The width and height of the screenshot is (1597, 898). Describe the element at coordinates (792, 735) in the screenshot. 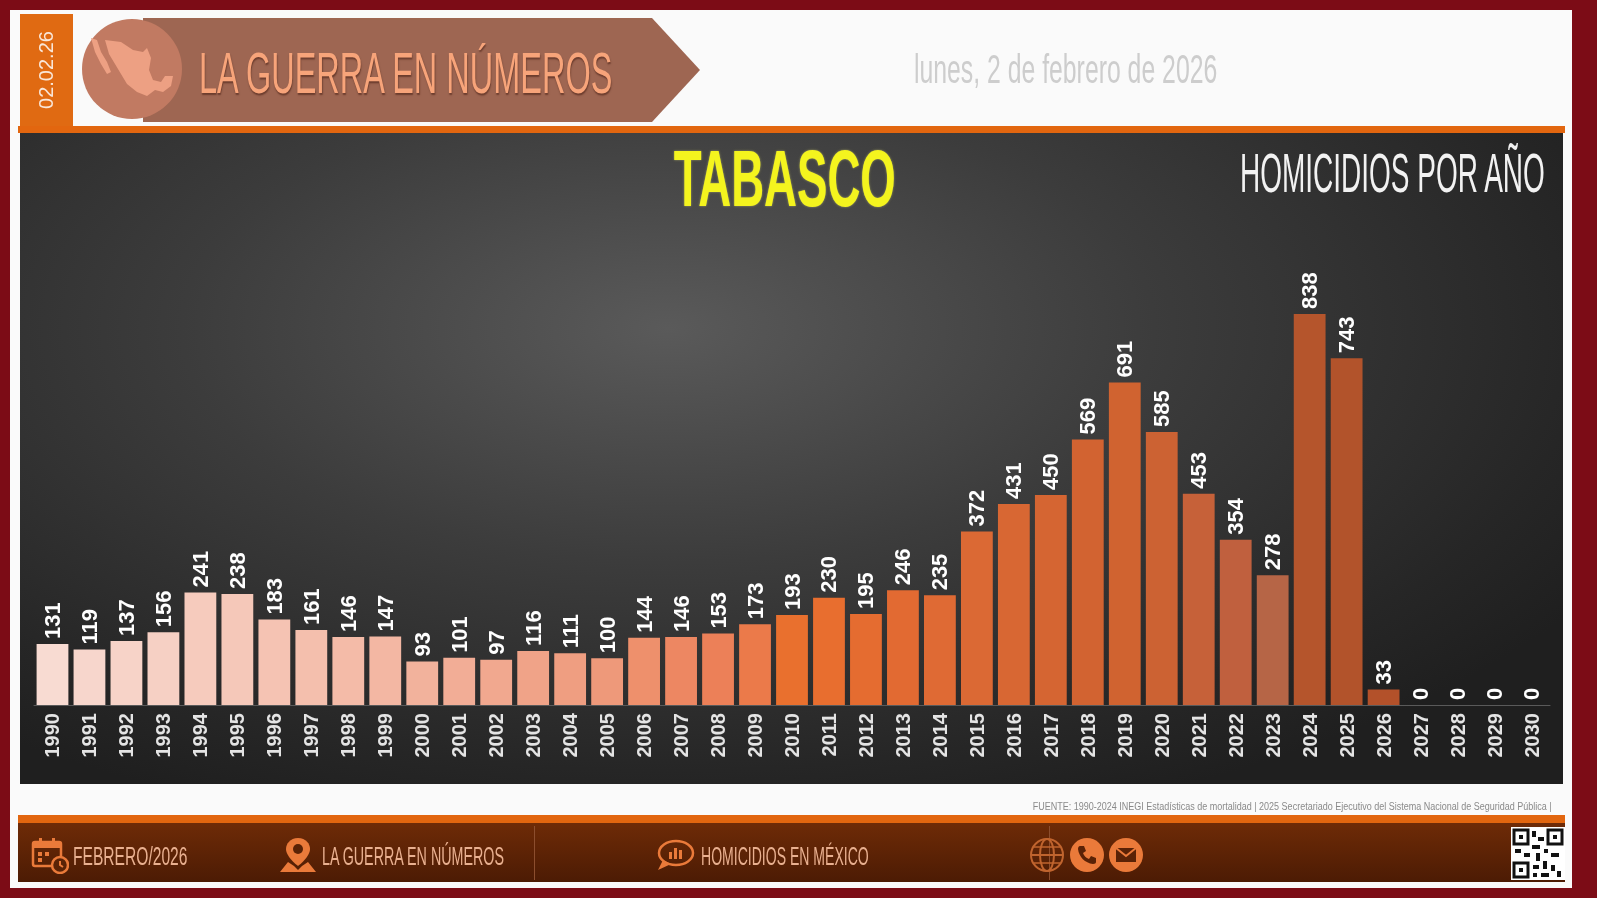

I see `x-tick-label: 2010` at that location.